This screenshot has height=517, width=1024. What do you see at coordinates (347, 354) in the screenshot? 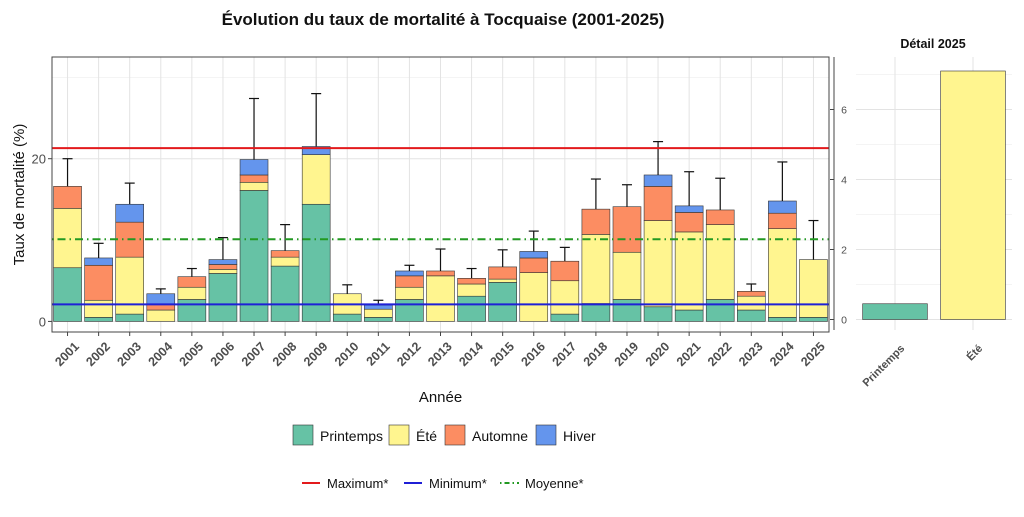
I see `x-tick-label: 2010` at bounding box center [347, 354].